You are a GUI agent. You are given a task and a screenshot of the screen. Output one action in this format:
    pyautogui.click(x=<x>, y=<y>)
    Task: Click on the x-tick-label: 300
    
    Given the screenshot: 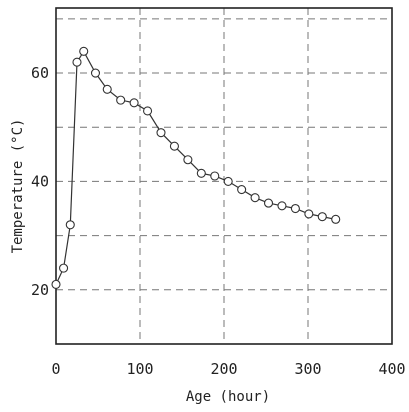 What is the action you would take?
    pyautogui.click(x=307, y=369)
    